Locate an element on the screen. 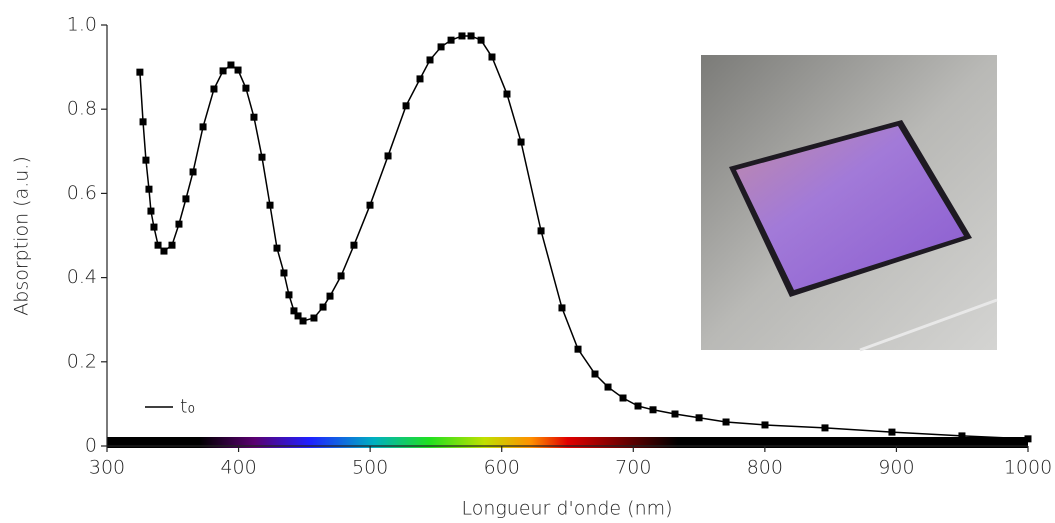  legend-label: t₀ is located at coordinates (187, 407).